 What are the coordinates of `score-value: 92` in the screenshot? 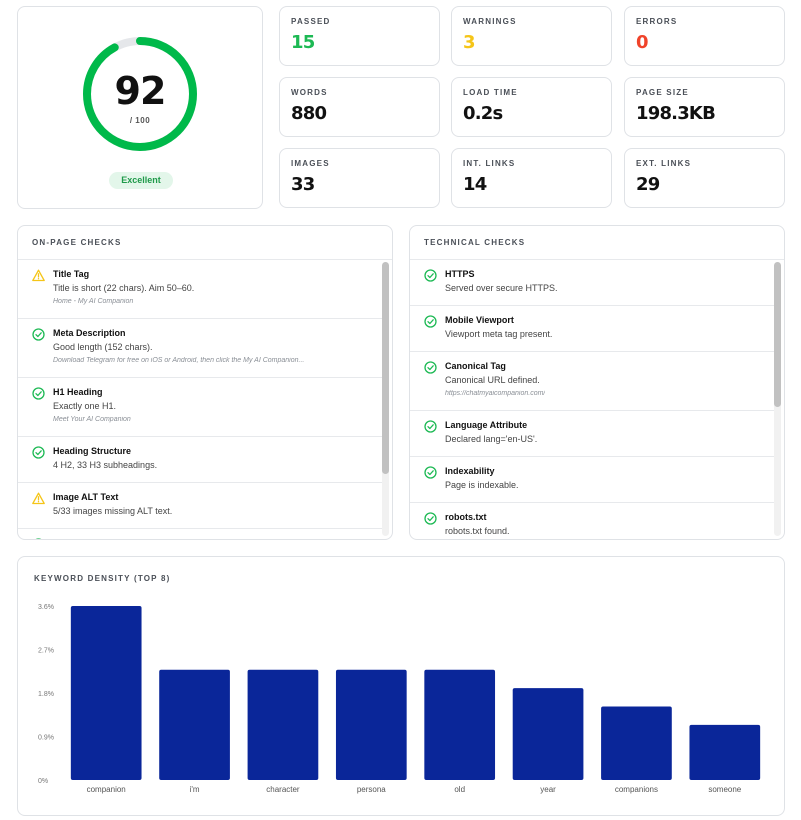 It's located at (140, 91).